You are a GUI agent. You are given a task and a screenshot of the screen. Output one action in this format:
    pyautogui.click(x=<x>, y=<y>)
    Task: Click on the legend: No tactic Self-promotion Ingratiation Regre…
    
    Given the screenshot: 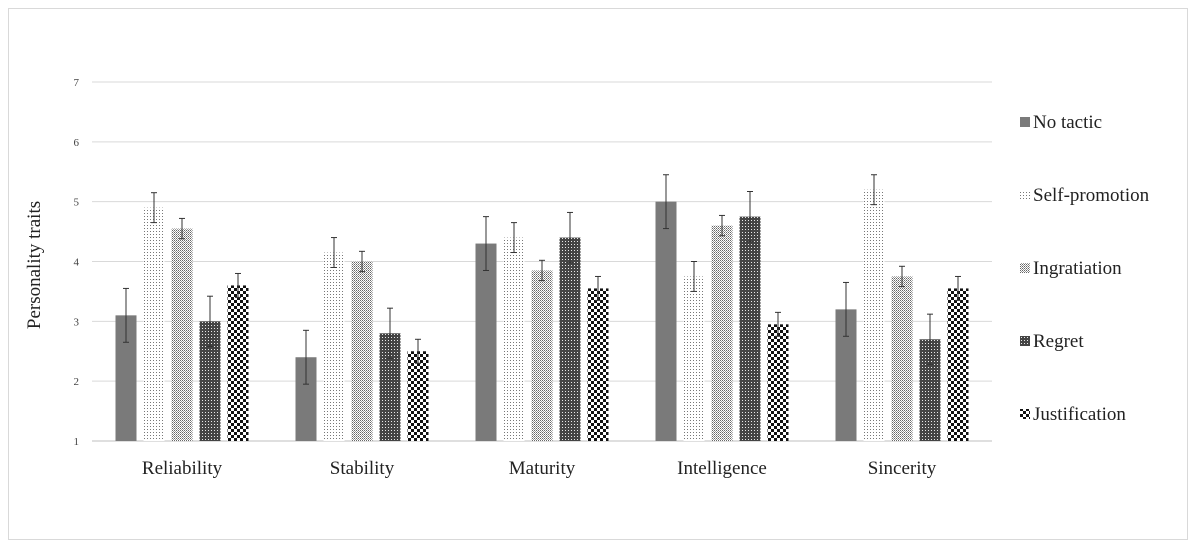 What is the action you would take?
    pyautogui.click(x=1085, y=268)
    